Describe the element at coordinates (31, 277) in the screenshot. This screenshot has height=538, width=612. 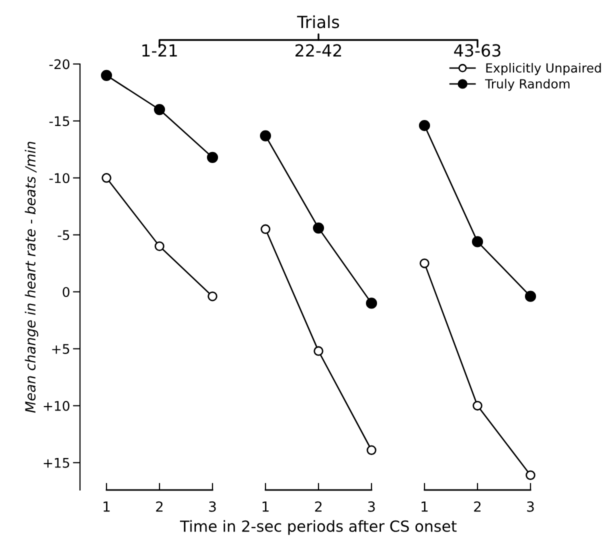
I see `y-axis-title: Mean change in heart rate - beats /min` at that location.